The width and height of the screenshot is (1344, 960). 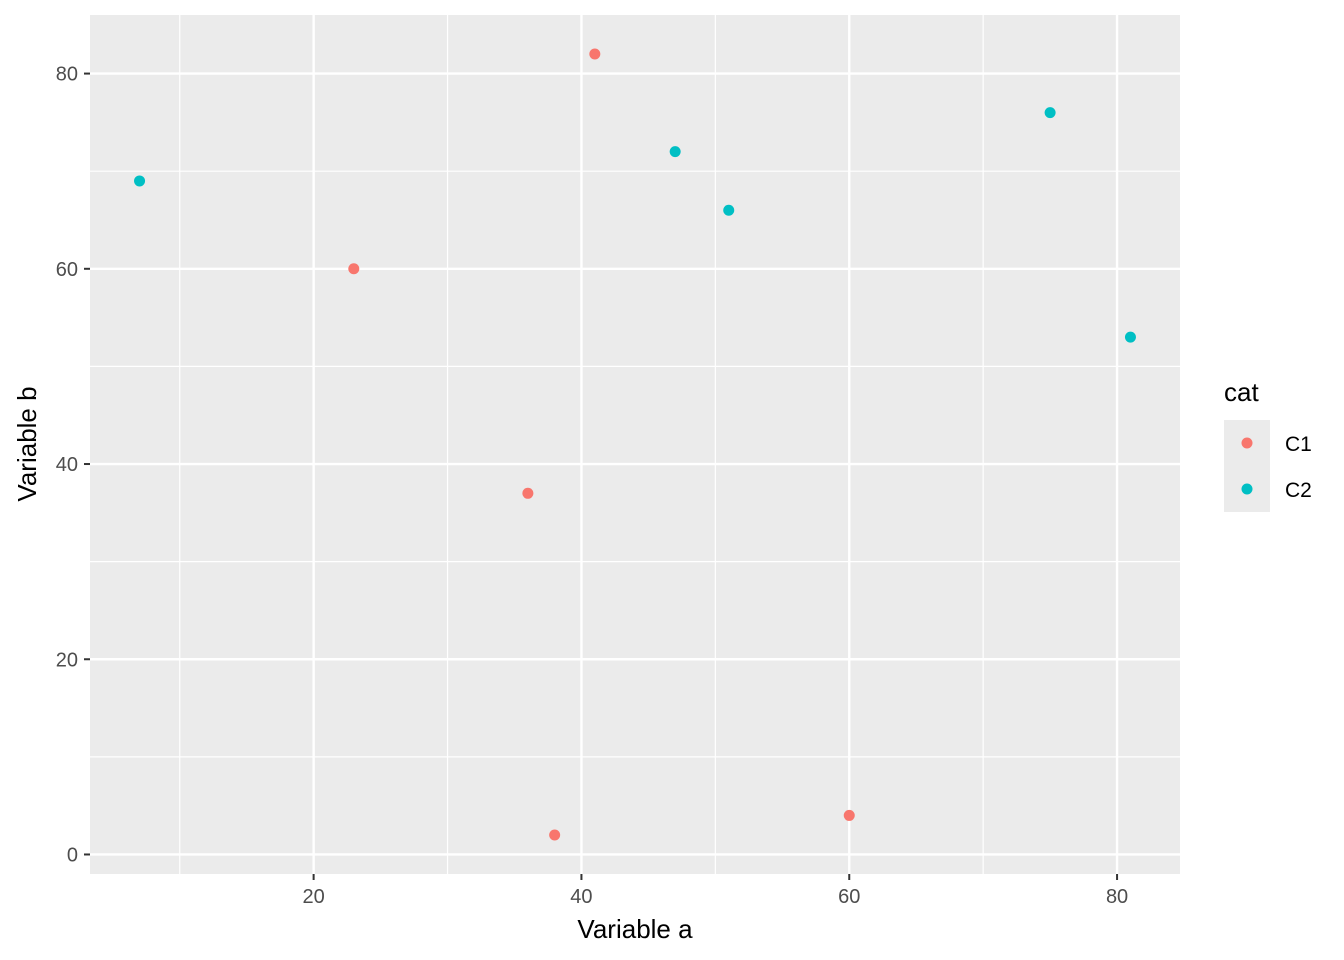 What do you see at coordinates (67, 465) in the screenshot?
I see `y-tick-label: 40` at bounding box center [67, 465].